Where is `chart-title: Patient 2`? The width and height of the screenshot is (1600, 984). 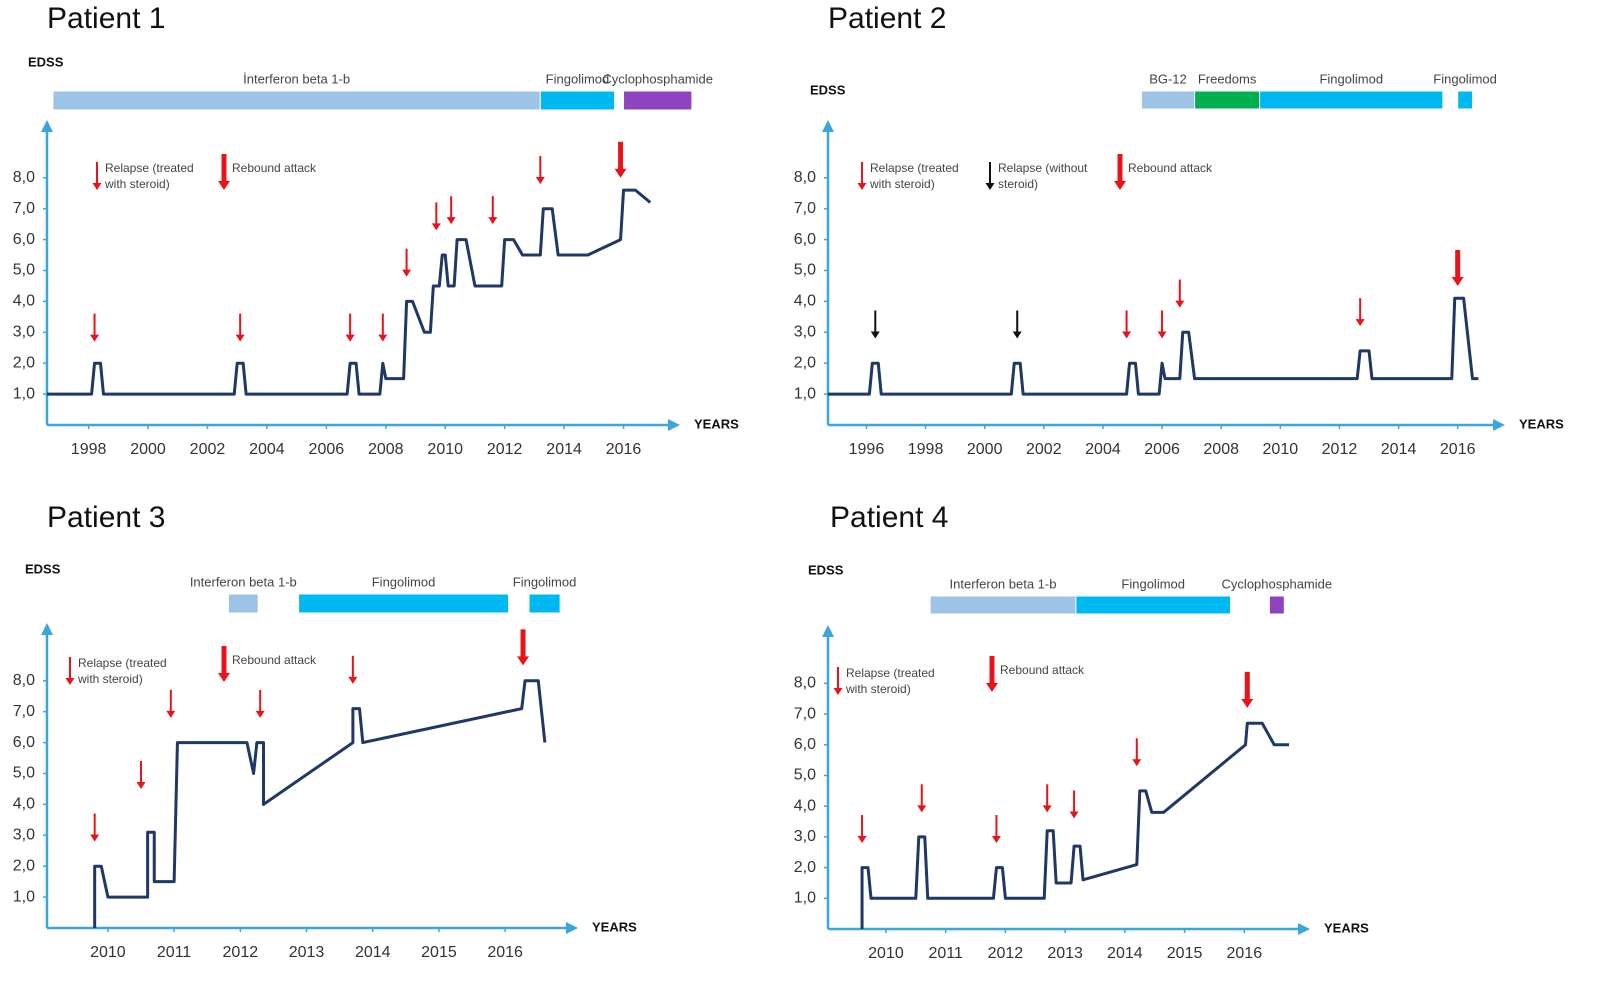
chart-title: Patient 2 is located at coordinates (887, 18).